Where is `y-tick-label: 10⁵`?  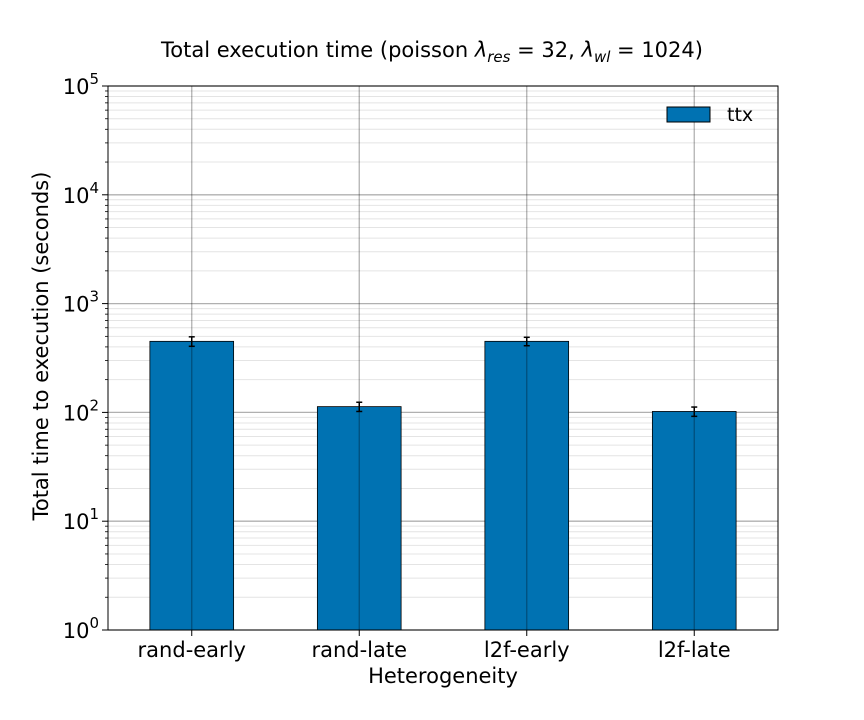
y-tick-label: 10⁵ is located at coordinates (81, 84).